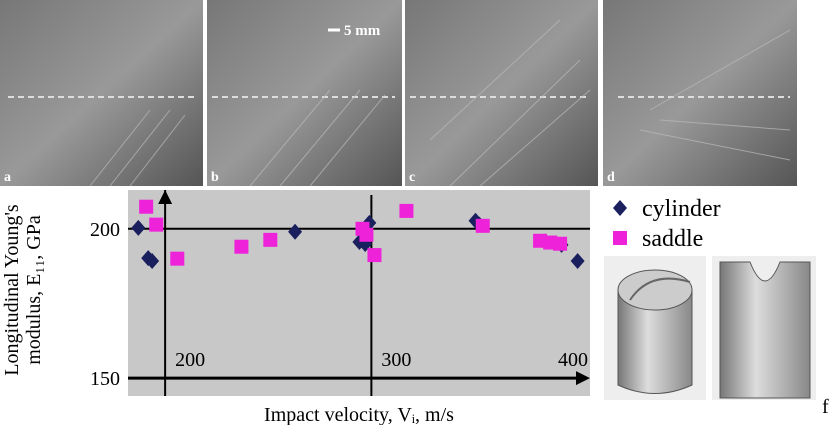 The width and height of the screenshot is (832, 430). I want to click on y-axis-label: modulus, E₁₁, GPa, so click(34, 290).